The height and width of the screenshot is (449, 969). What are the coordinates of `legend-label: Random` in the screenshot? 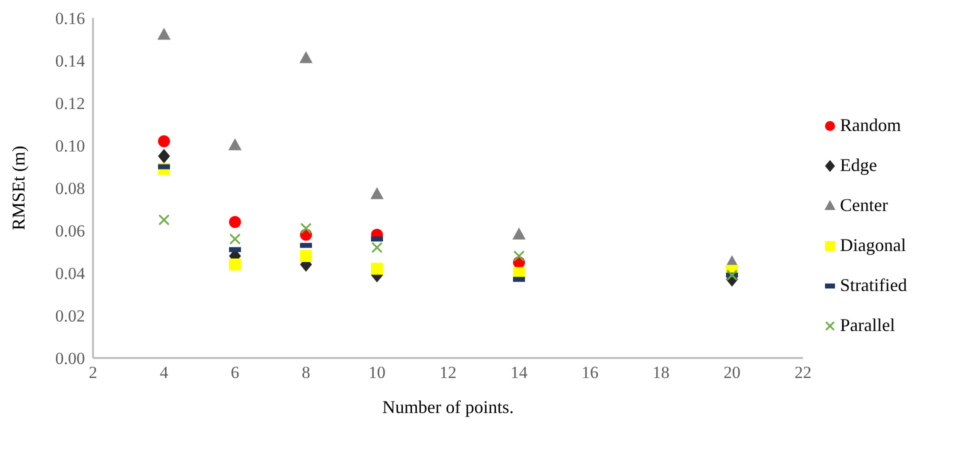 It's located at (870, 125).